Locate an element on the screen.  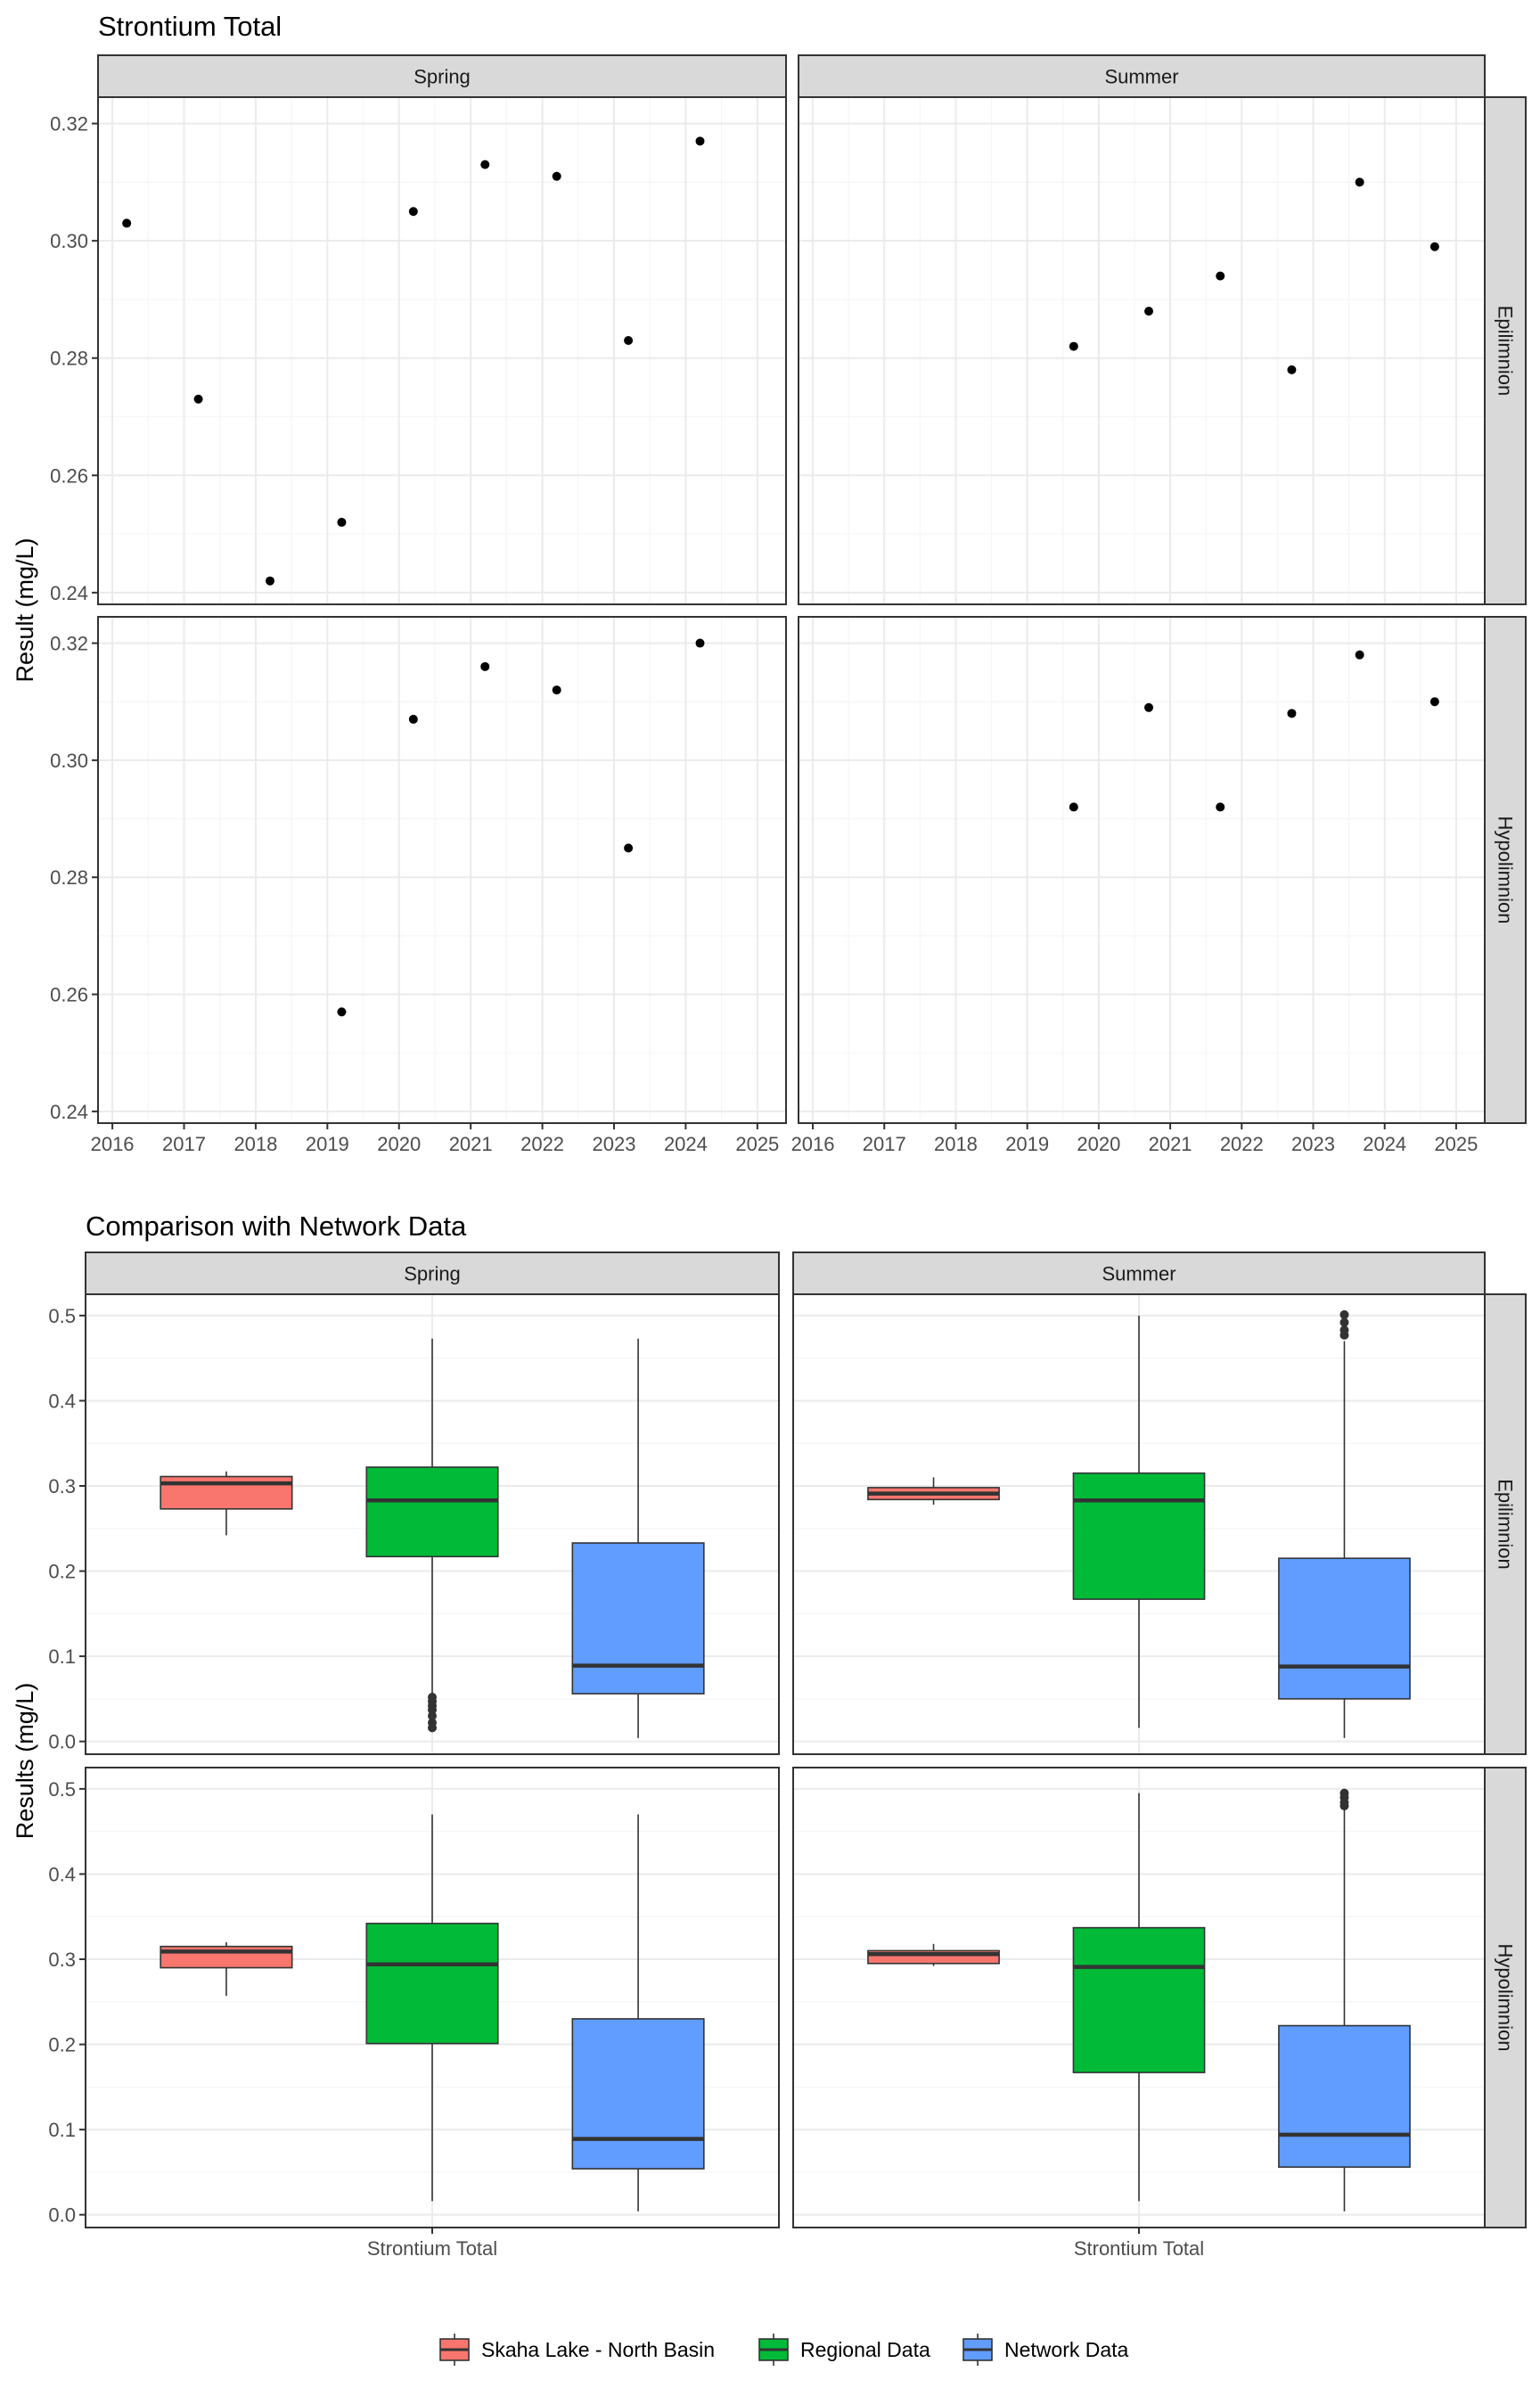
legend-item: Regional Data is located at coordinates (844, 2350).